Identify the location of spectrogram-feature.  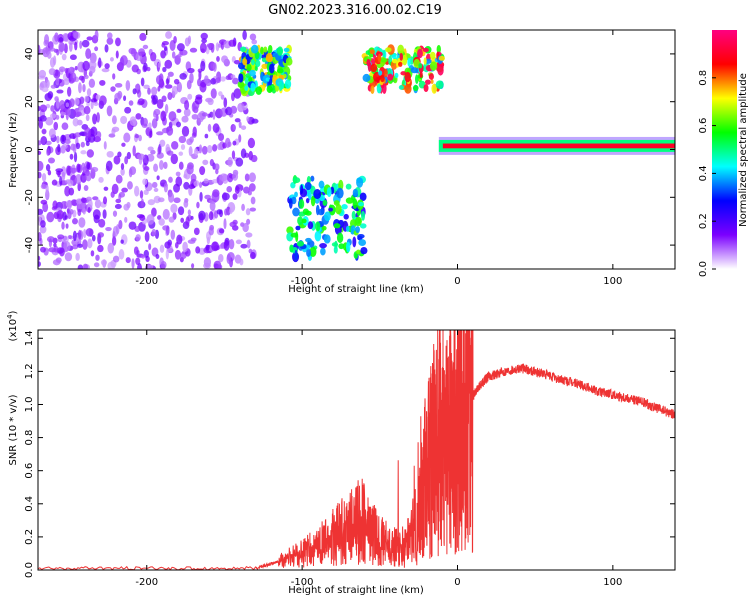
(148, 149).